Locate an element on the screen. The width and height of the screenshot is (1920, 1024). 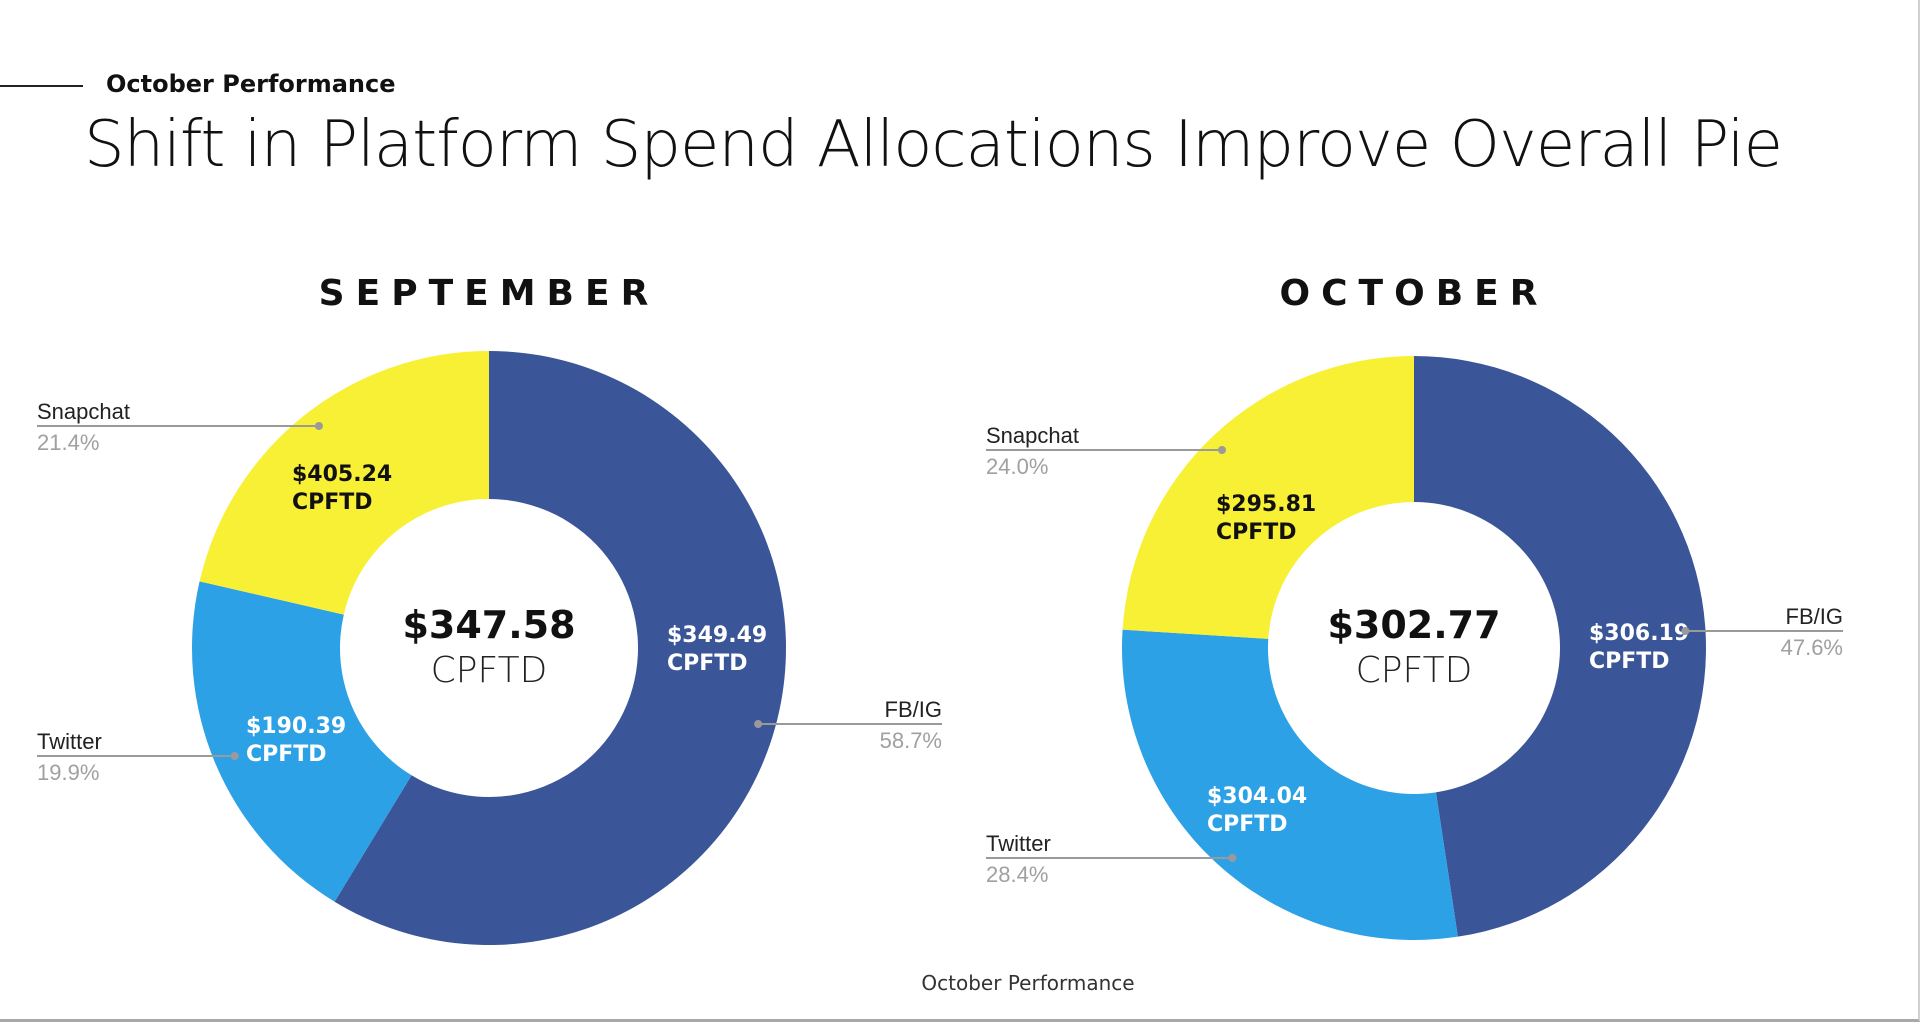
slice-value-label: $190.39 is located at coordinates (296, 726).